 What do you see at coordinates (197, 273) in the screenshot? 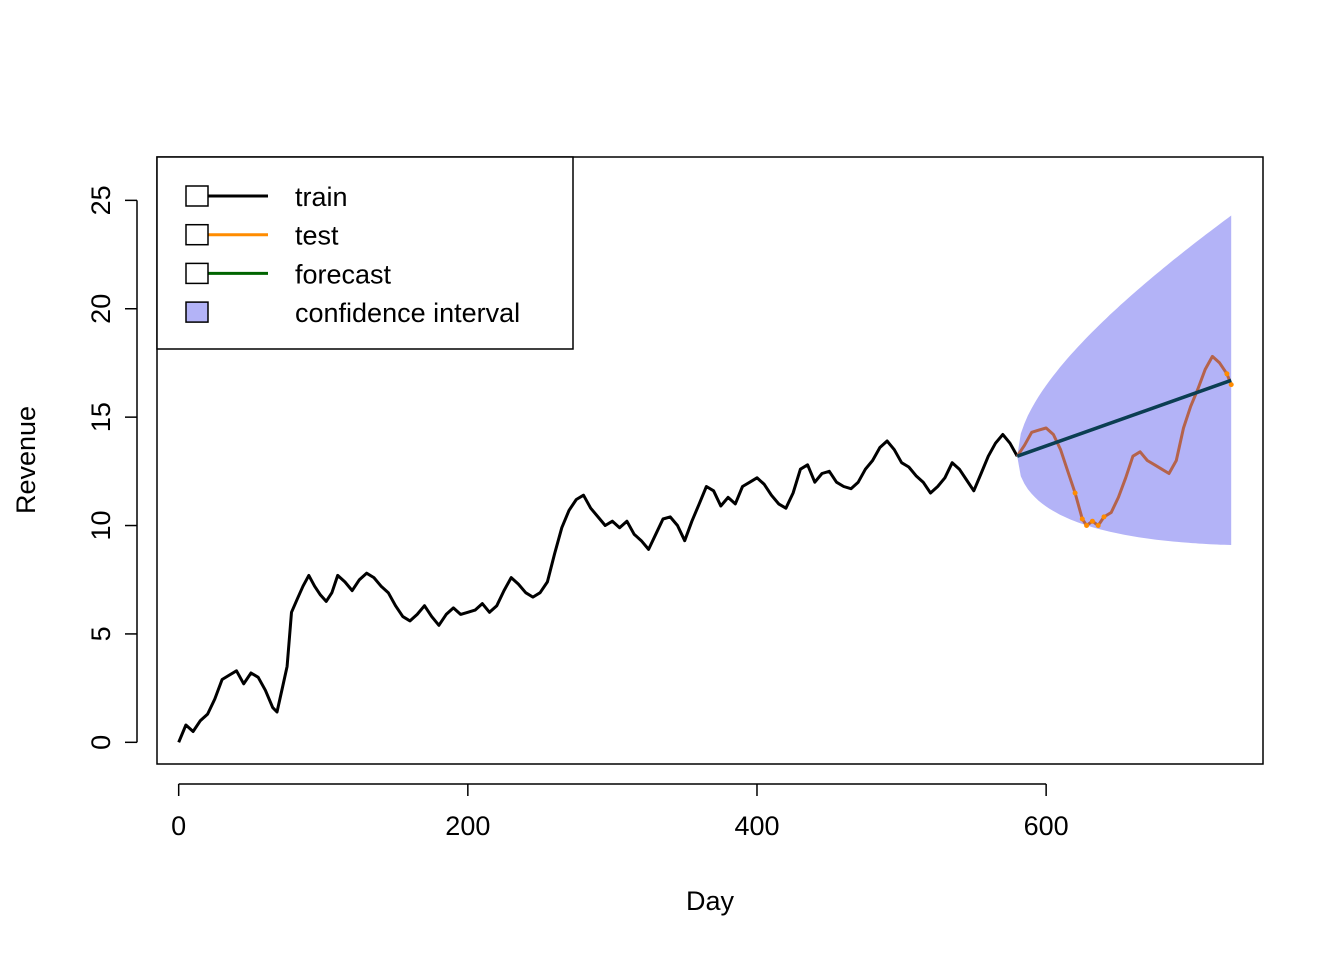
I see `legend-box-marker-forecast` at bounding box center [197, 273].